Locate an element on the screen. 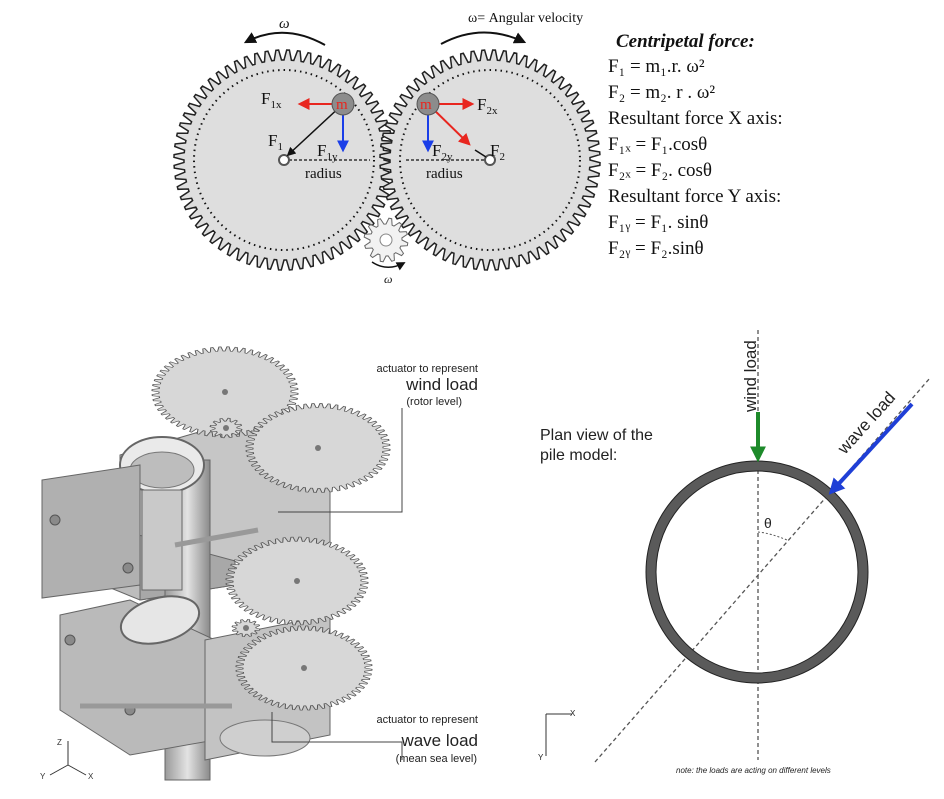 This screenshot has height=799, width=944. equation-line-7: F₁ᵧ = F₁. sinθ is located at coordinates (658, 222).